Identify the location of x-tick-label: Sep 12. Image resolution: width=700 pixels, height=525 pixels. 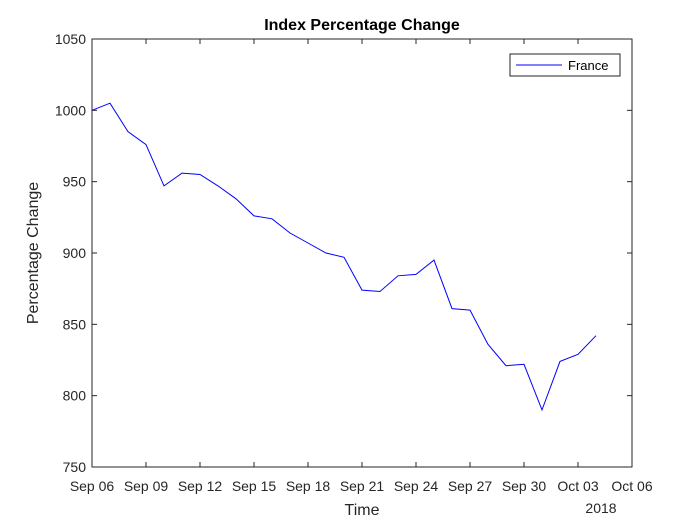
(200, 486).